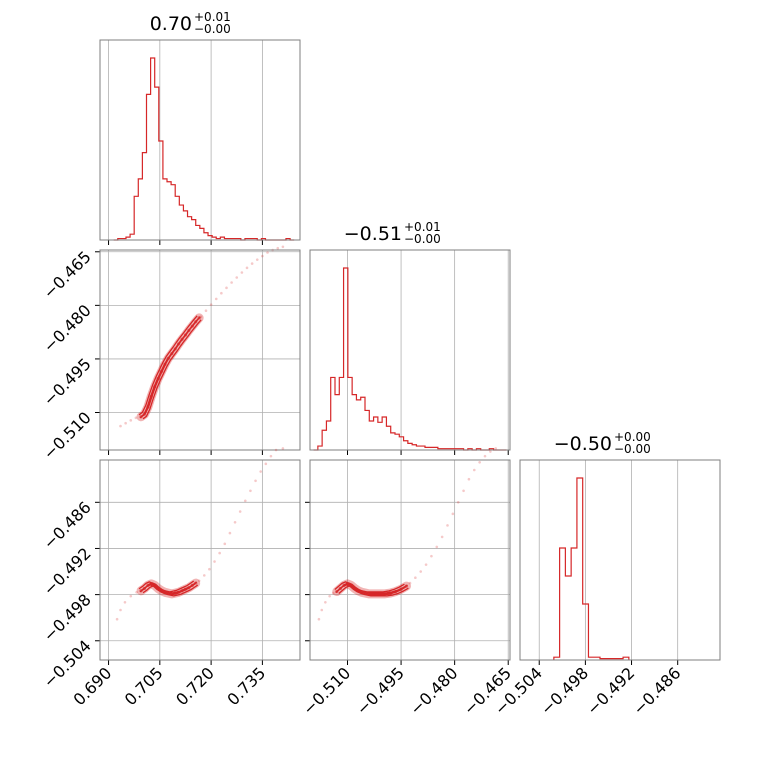 Image resolution: width=760 pixels, height=760 pixels. What do you see at coordinates (373, 234) in the screenshot?
I see `title-value: −0.51` at bounding box center [373, 234].